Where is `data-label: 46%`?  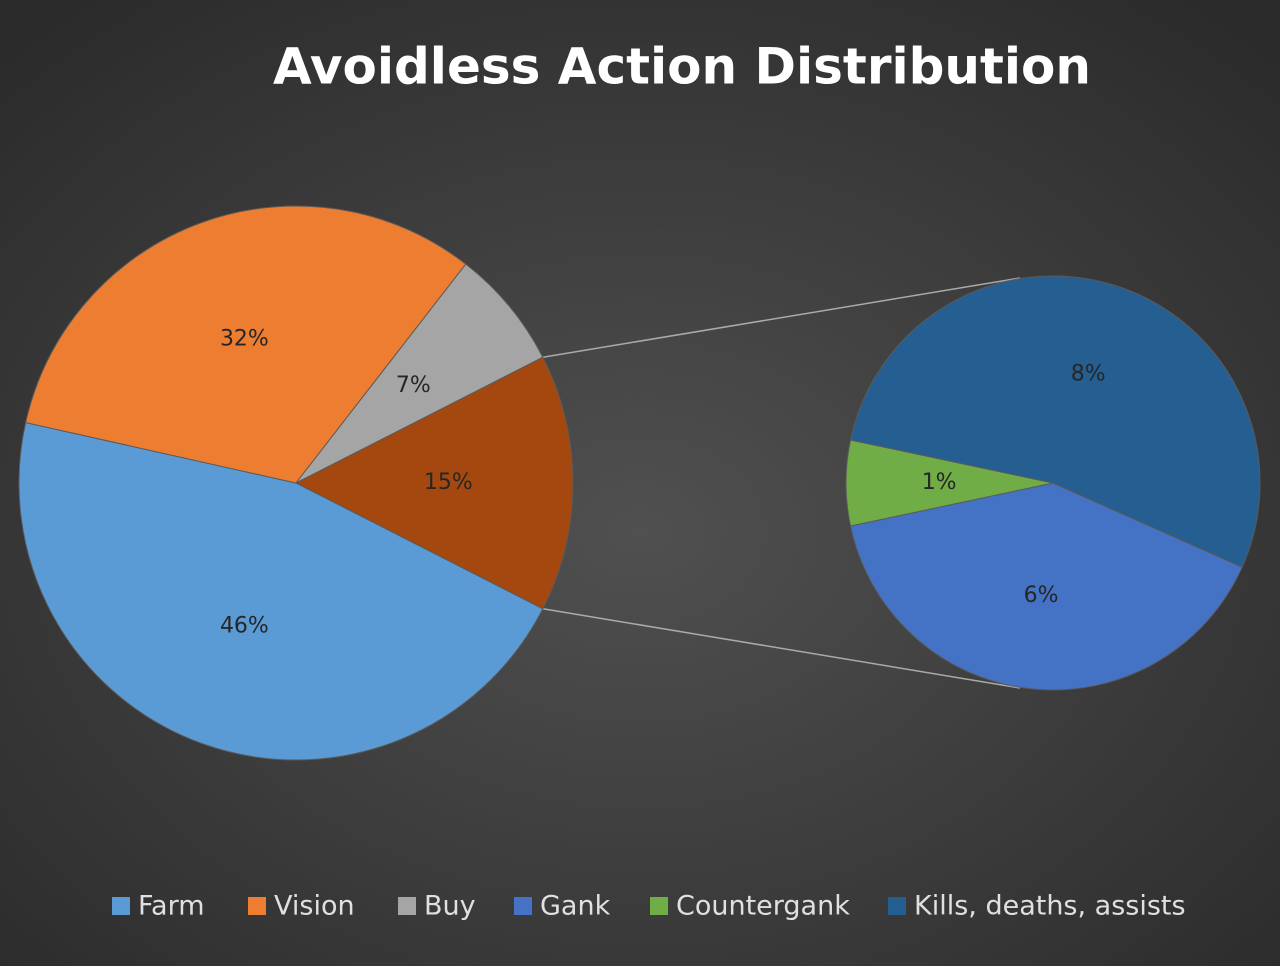 data-label: 46% is located at coordinates (244, 625).